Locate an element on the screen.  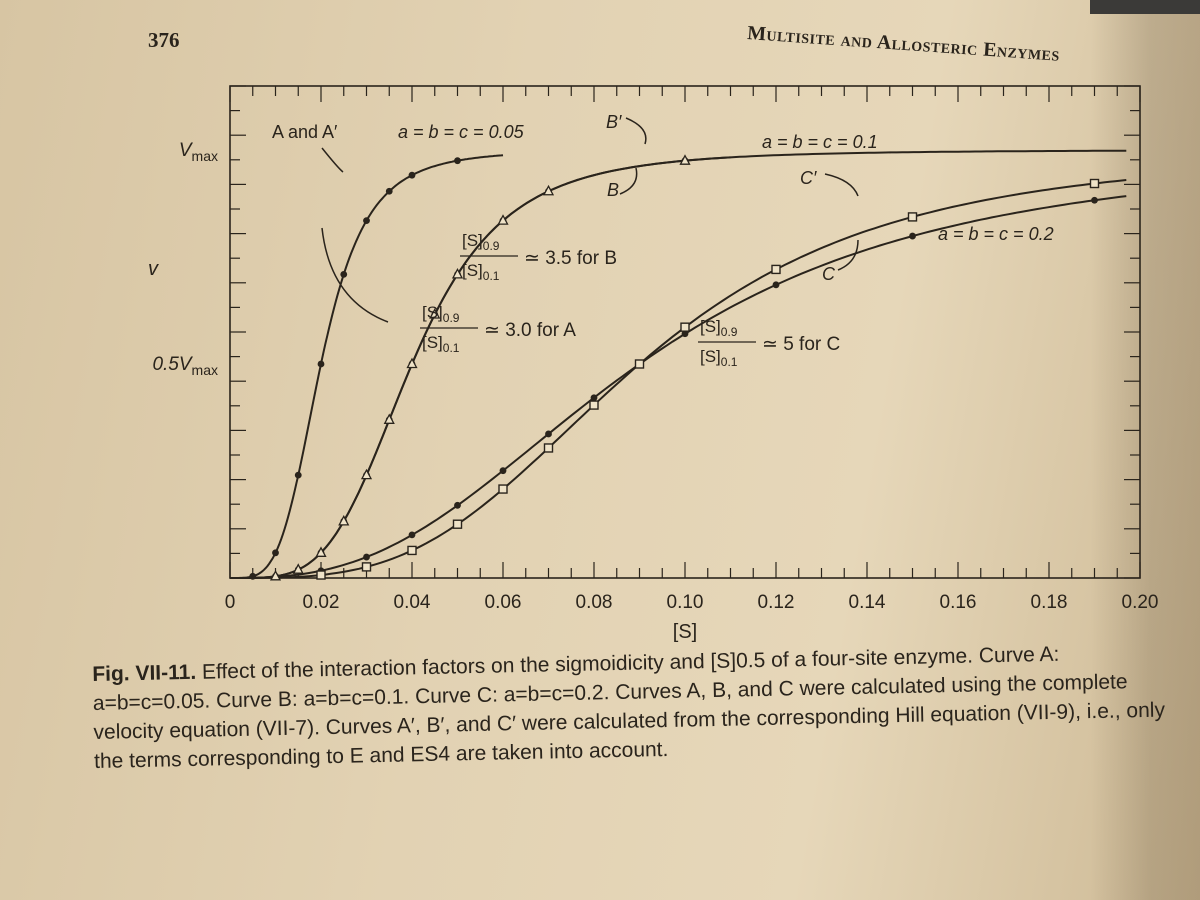
x-tick-label: 0.10 is located at coordinates (685, 602).